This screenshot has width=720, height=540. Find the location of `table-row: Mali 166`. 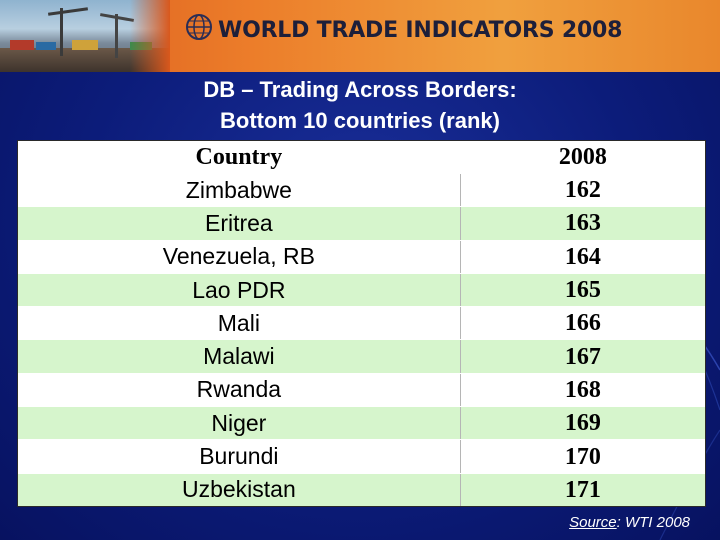

table-row: Mali 166 is located at coordinates (361, 323).